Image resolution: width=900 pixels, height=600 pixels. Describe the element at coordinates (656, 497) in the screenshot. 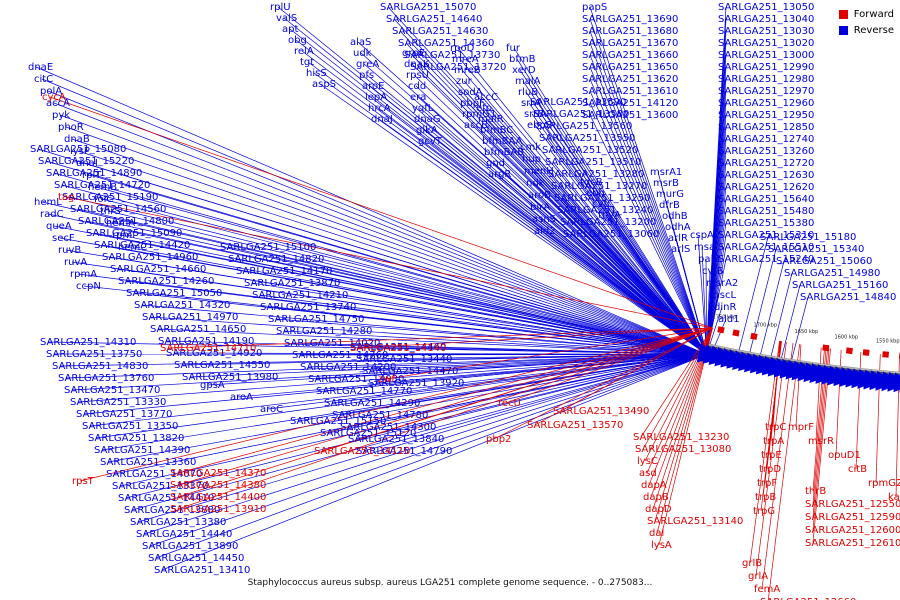

I see `gene-label: dapB` at that location.